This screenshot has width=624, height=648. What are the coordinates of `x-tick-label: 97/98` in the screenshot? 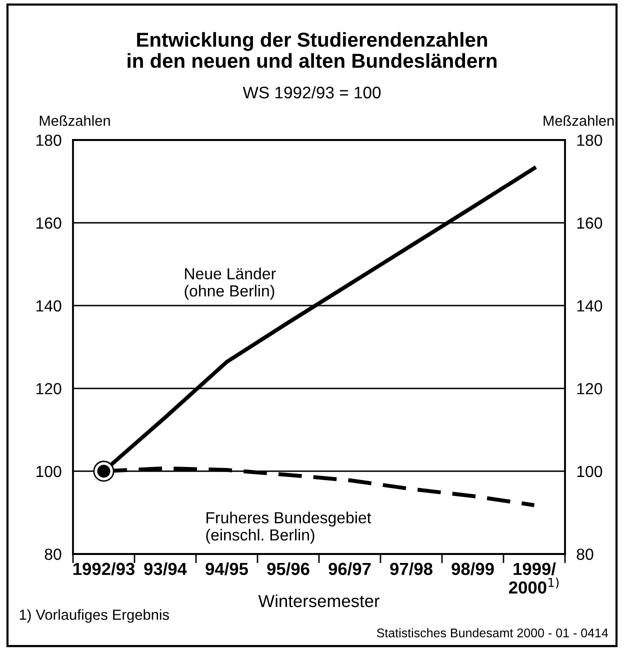 It's located at (411, 569).